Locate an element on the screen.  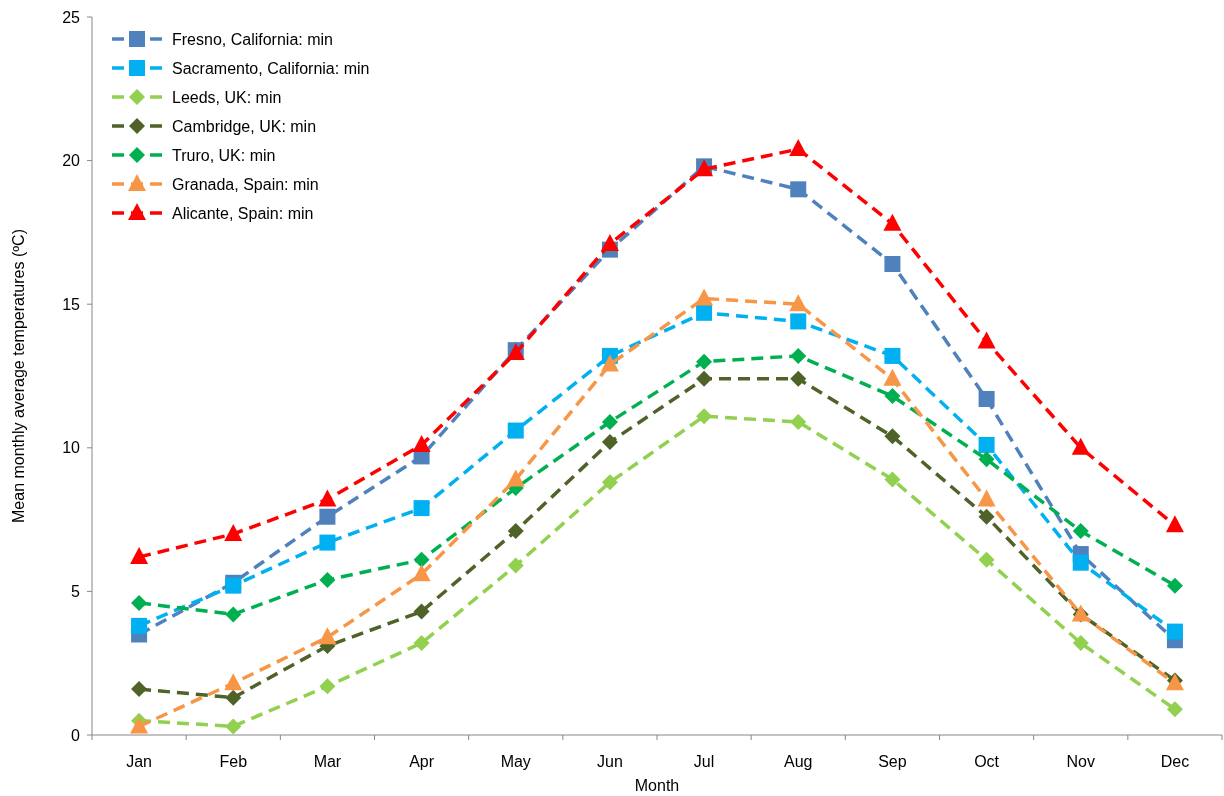
x-tick-label: Sep is located at coordinates (892, 761).